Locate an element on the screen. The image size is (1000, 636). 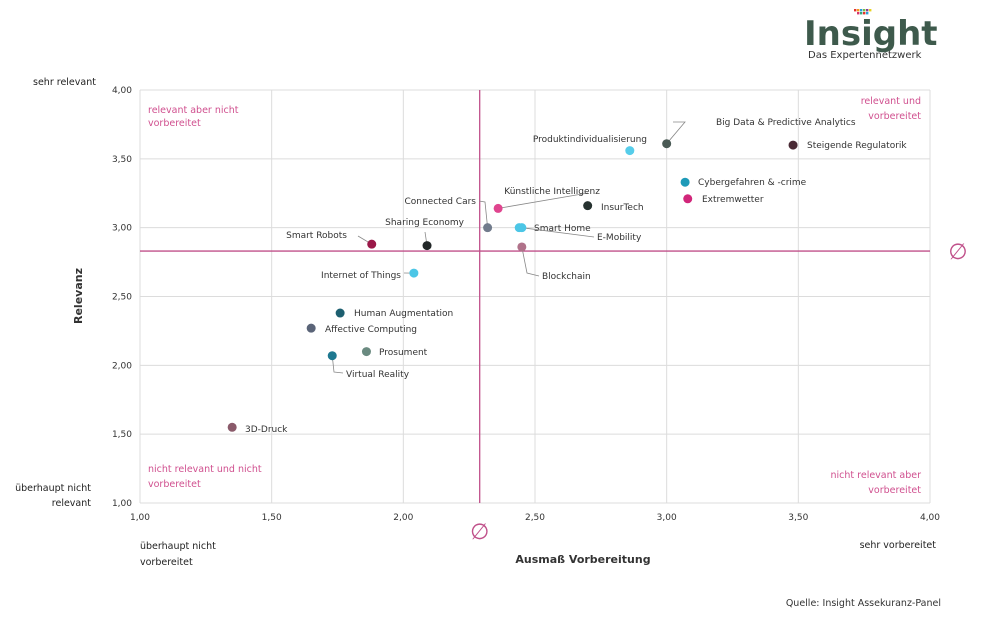
y-tick-label: 1,00 is located at coordinates (122, 504).